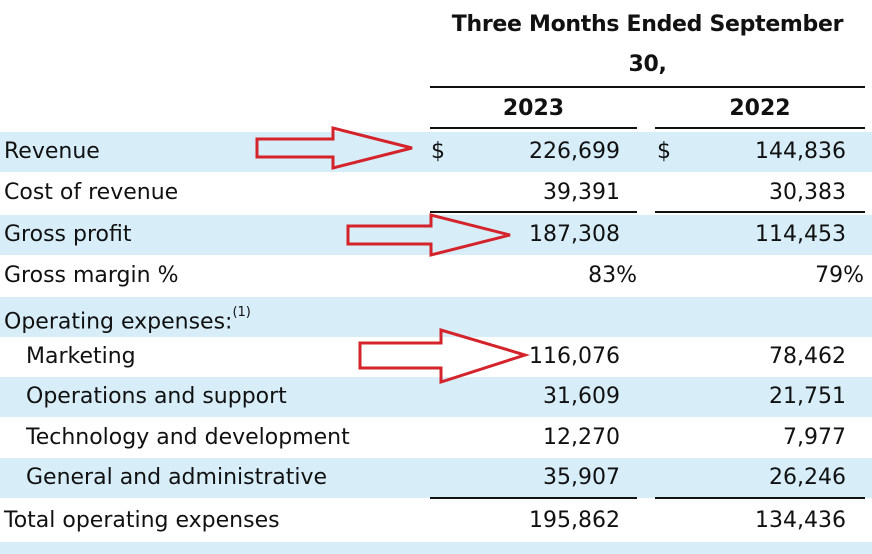 This screenshot has width=872, height=554. I want to click on value-2022: 144,836, so click(800, 151).